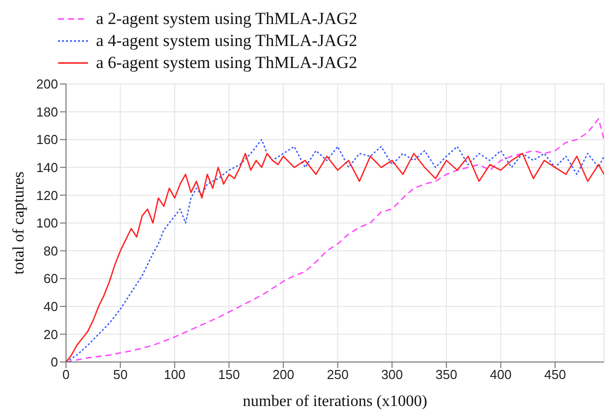 Image resolution: width=610 pixels, height=418 pixels. What do you see at coordinates (51, 334) in the screenshot?
I see `y-tick-label: 20` at bounding box center [51, 334].